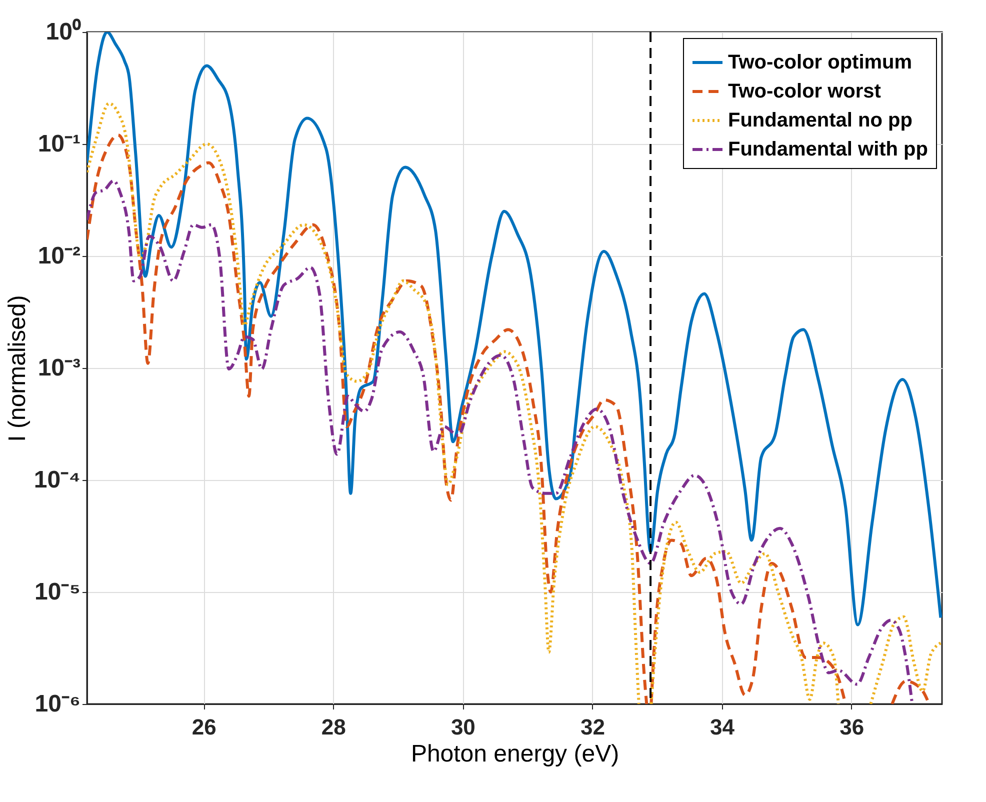  I want to click on legend-label: Two-color optimum, so click(820, 63).